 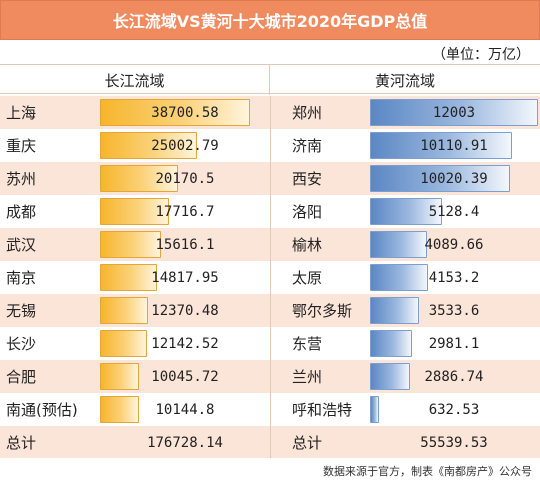 What do you see at coordinates (307, 146) in the screenshot?
I see `city-name-yellow-river: 济南` at bounding box center [307, 146].